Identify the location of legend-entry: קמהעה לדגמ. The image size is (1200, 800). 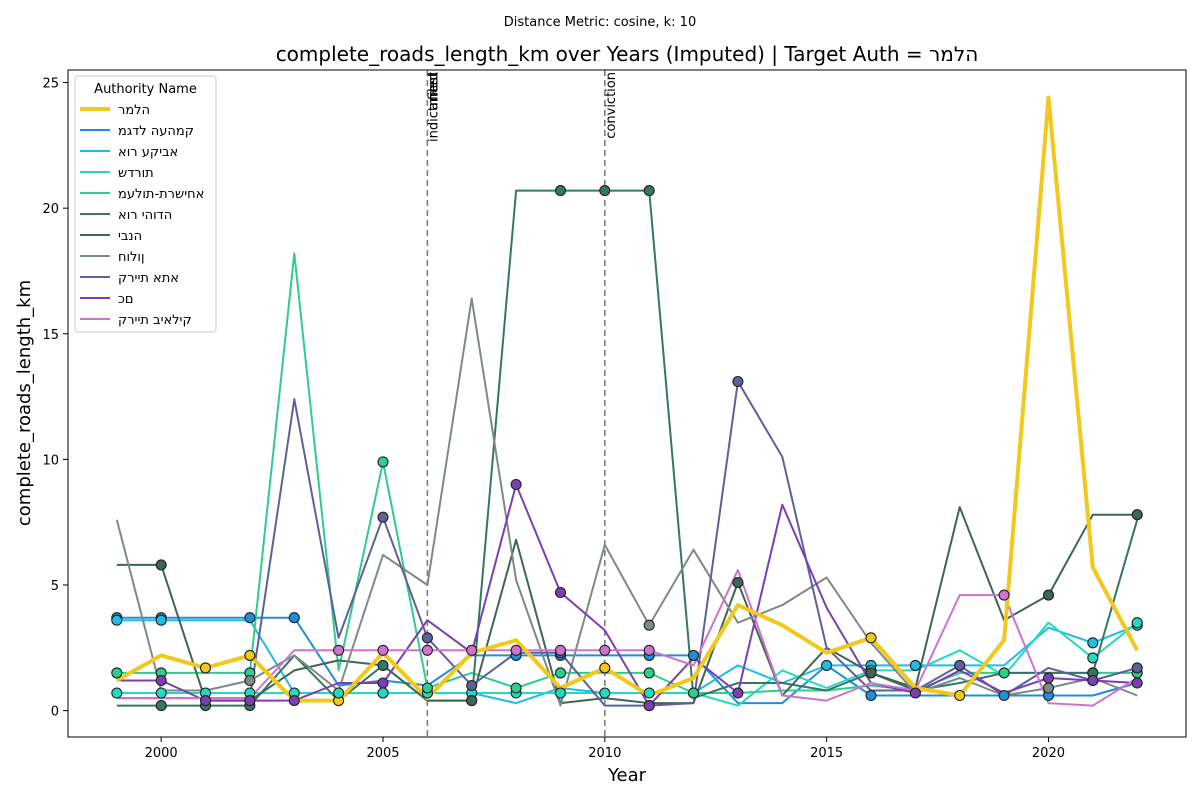
(156, 131).